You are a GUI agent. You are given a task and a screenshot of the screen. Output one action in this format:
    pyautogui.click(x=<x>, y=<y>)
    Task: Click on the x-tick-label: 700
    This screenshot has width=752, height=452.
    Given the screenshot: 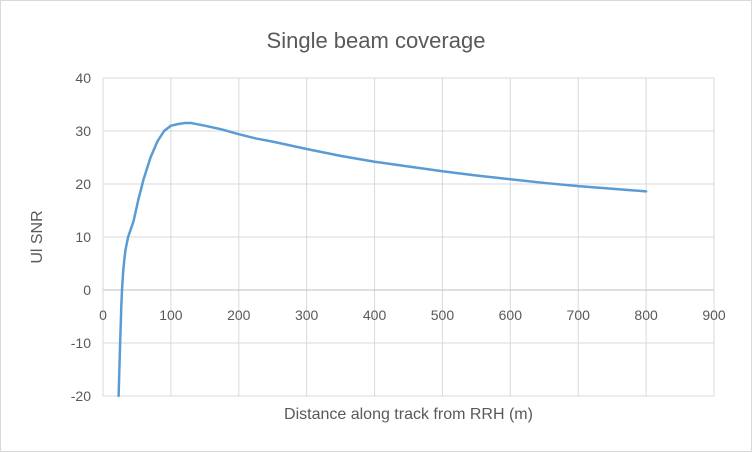 What is the action you would take?
    pyautogui.click(x=579, y=315)
    